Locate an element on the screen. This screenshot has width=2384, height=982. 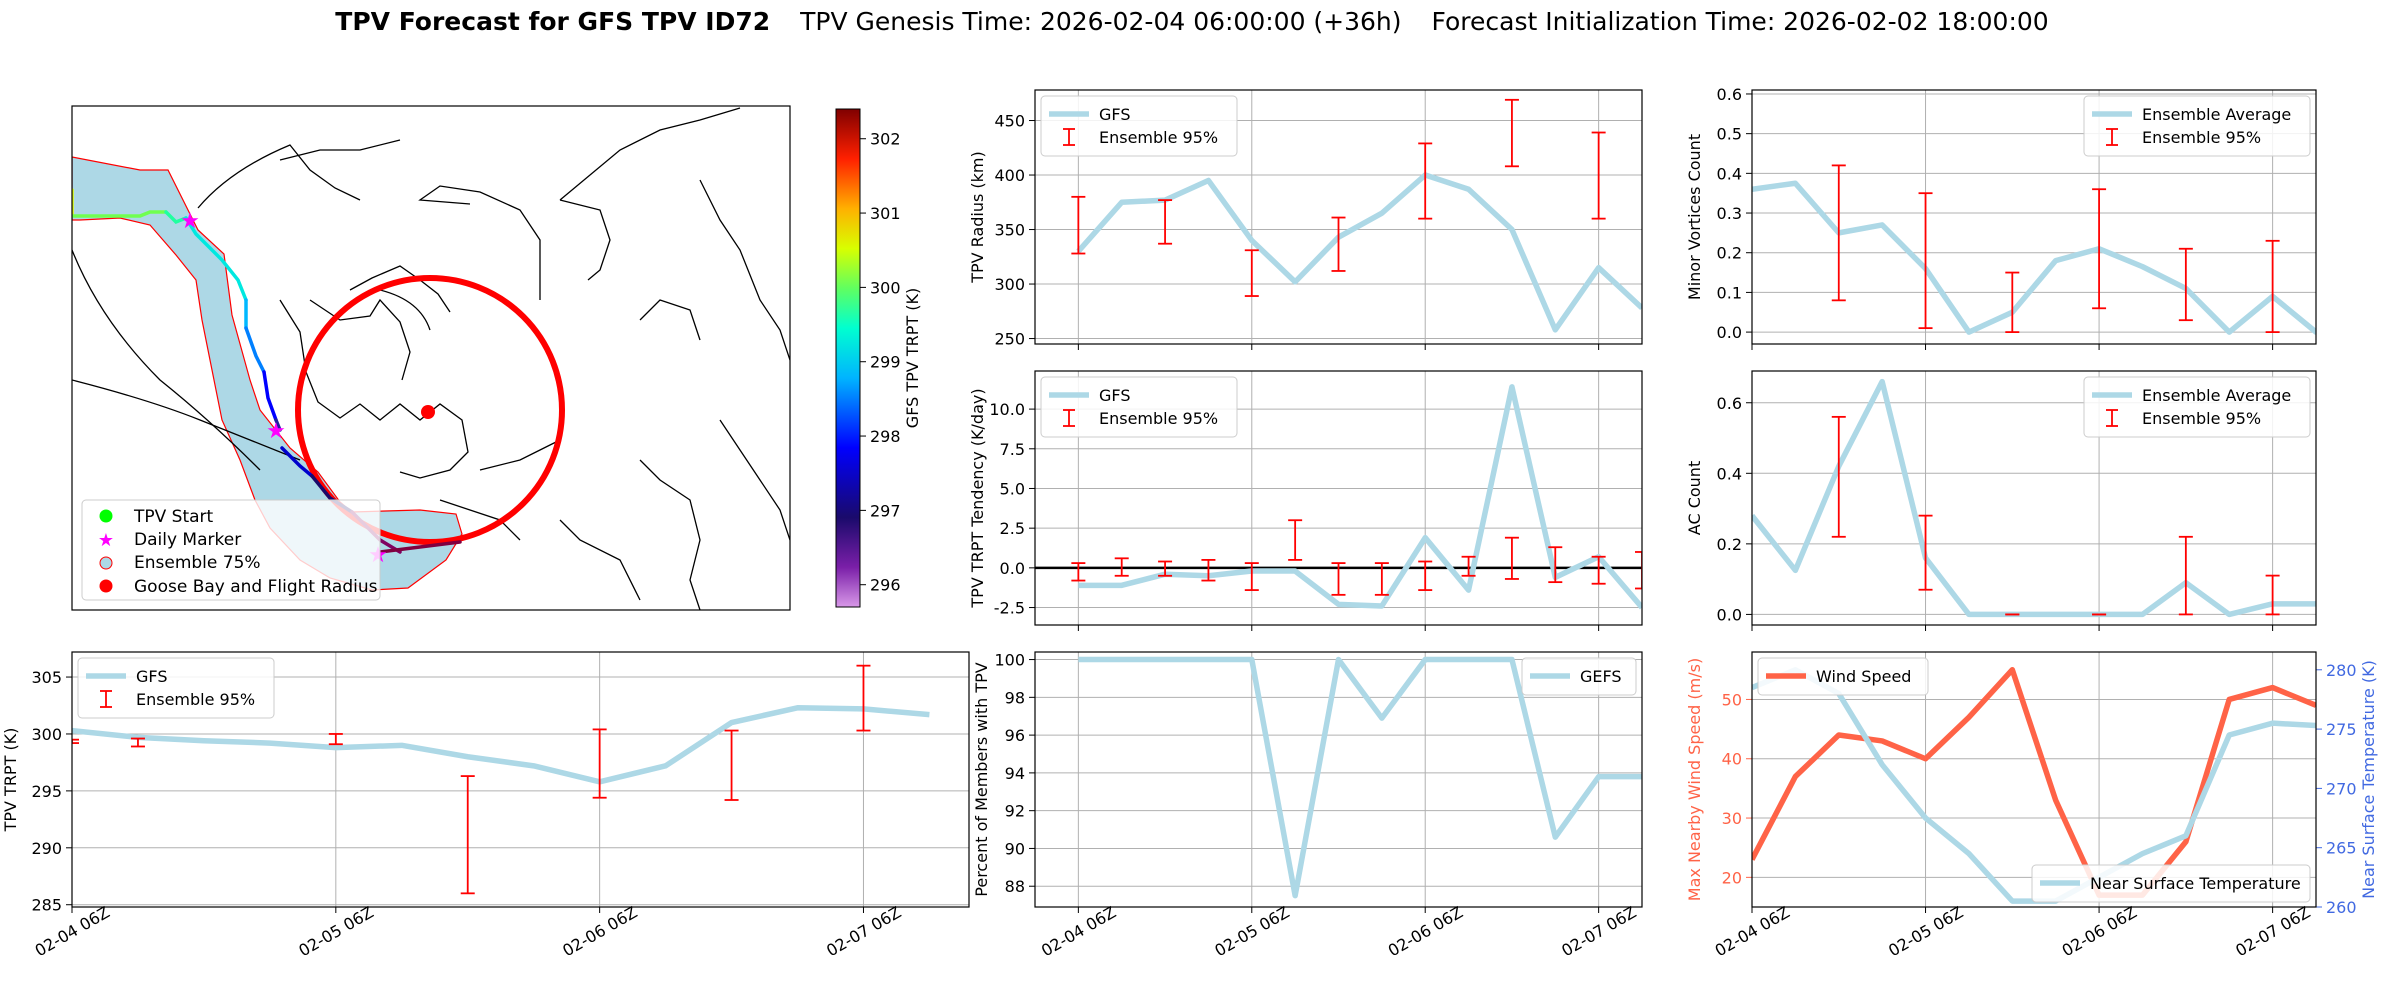
map-legend-goose-bay: Goose Bay and Flight Radius is located at coordinates (256, 587).